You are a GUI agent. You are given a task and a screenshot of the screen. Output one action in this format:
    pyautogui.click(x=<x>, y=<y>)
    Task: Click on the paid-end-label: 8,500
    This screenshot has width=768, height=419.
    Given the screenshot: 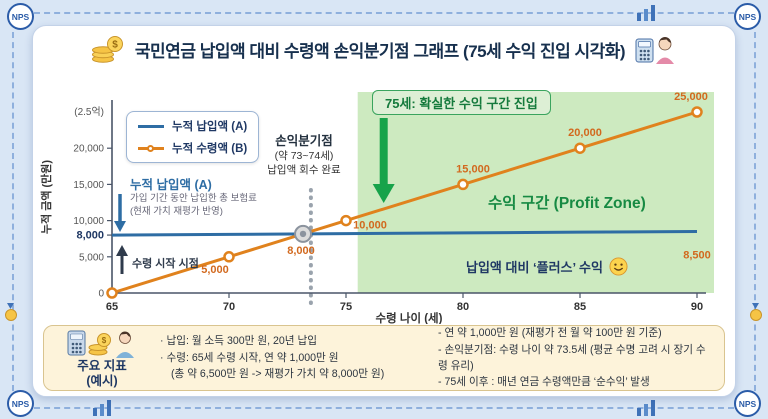 What is the action you would take?
    pyautogui.click(x=697, y=255)
    